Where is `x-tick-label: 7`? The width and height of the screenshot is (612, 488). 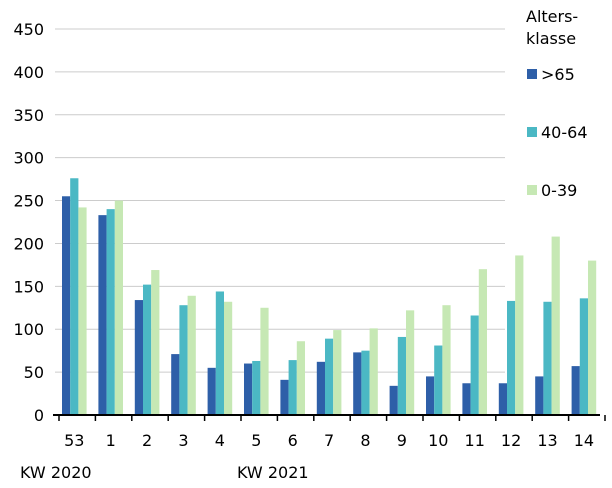 x-tick-label: 7 is located at coordinates (329, 440).